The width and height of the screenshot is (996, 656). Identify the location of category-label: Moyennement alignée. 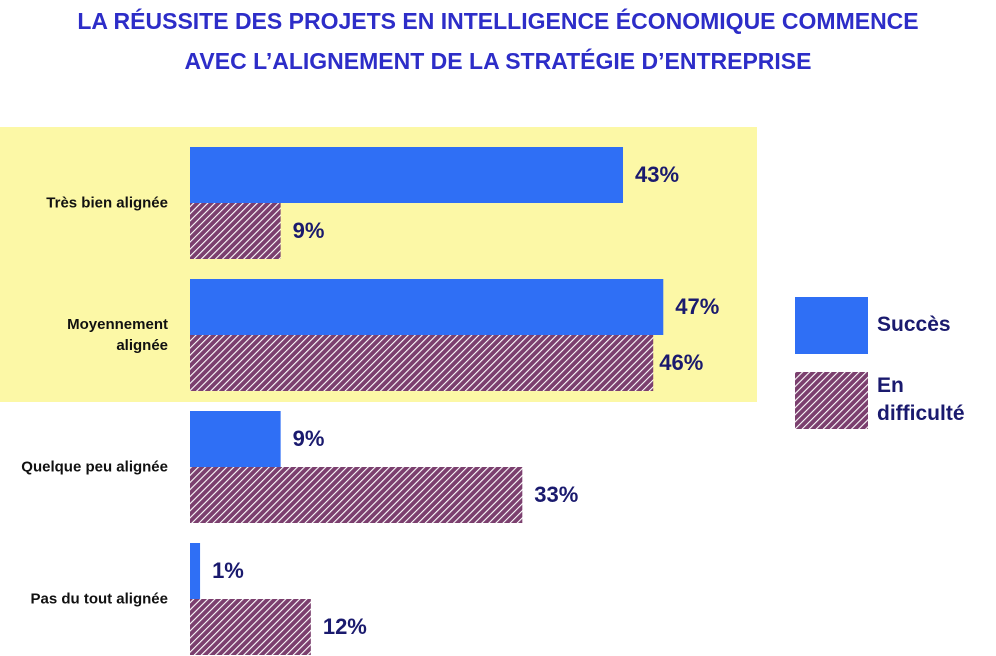
(117, 335).